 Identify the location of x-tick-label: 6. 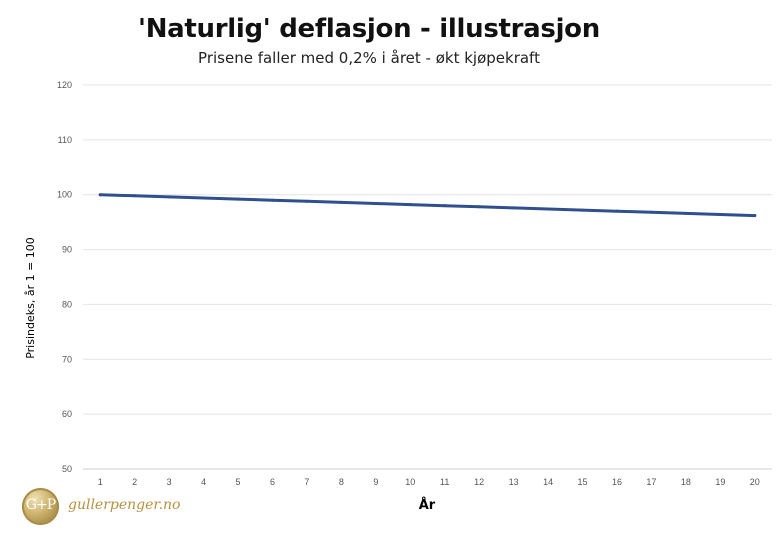
(272, 482).